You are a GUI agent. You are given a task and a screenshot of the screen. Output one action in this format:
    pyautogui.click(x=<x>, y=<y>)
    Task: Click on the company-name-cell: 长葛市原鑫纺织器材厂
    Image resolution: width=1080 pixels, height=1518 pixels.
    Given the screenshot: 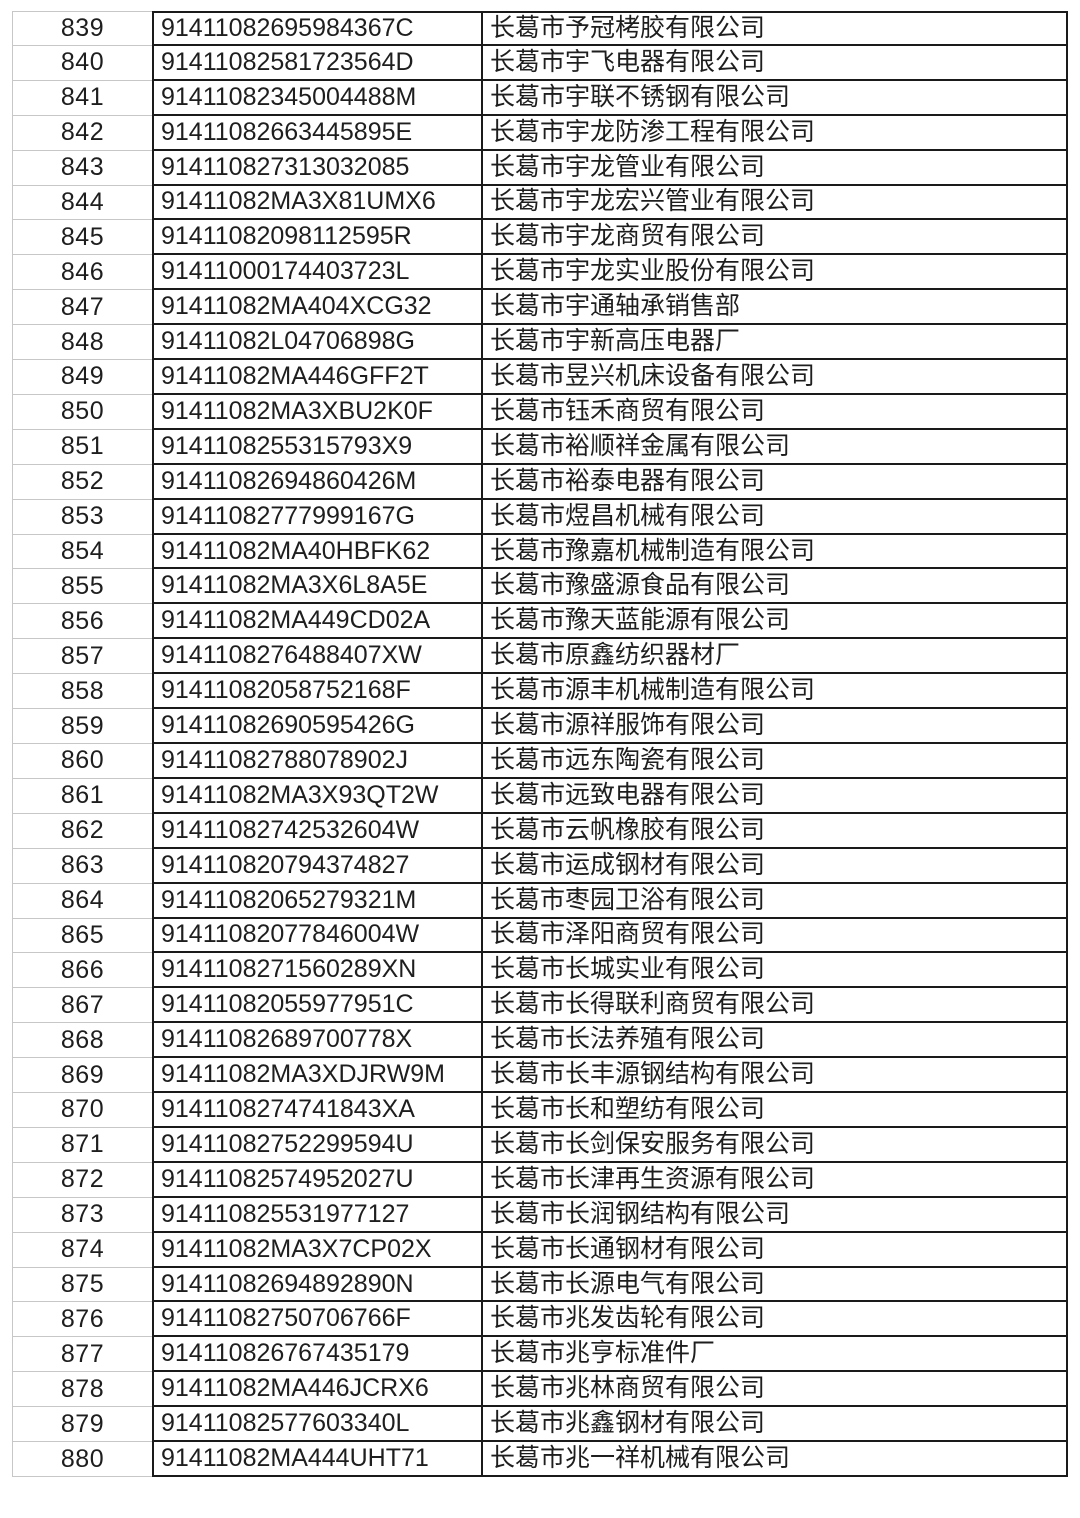 What is the action you would take?
    pyautogui.click(x=774, y=657)
    